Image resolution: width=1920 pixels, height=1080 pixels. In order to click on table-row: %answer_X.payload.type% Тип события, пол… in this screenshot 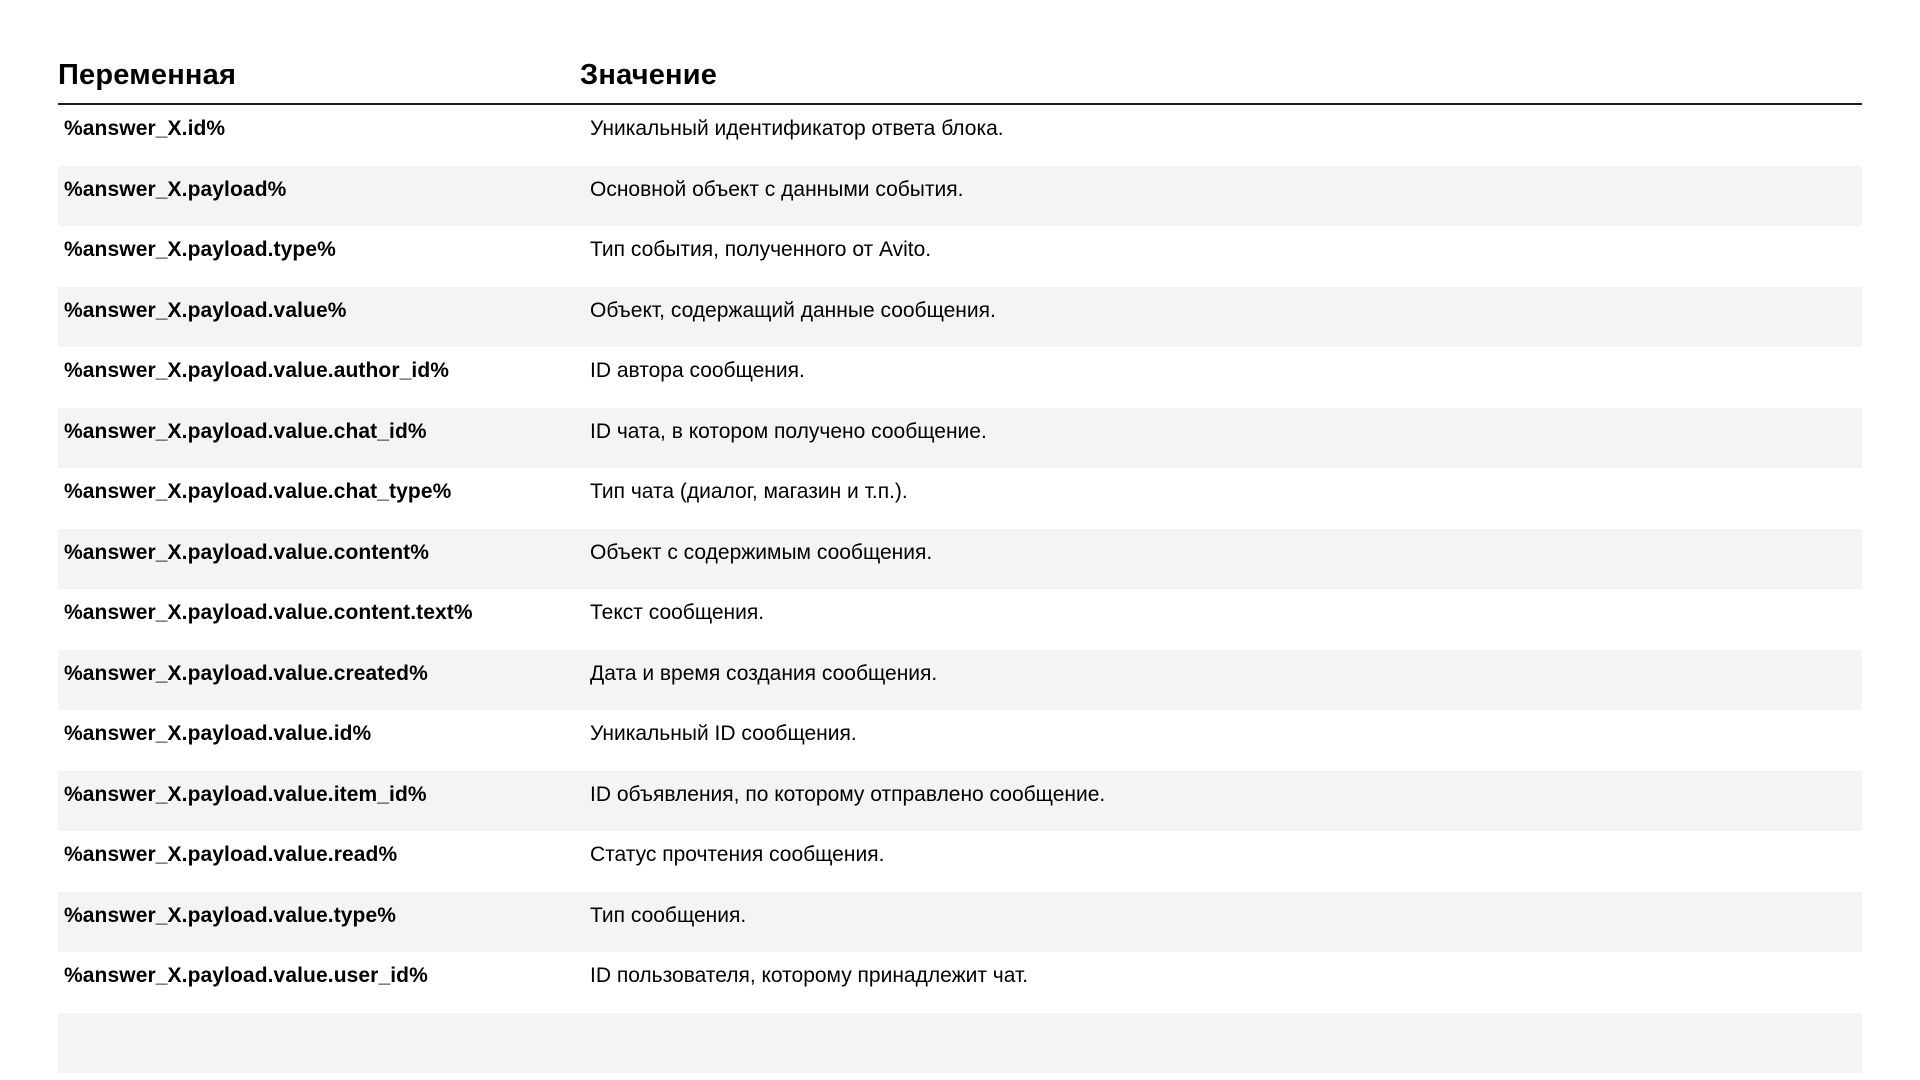, I will do `click(960, 256)`.